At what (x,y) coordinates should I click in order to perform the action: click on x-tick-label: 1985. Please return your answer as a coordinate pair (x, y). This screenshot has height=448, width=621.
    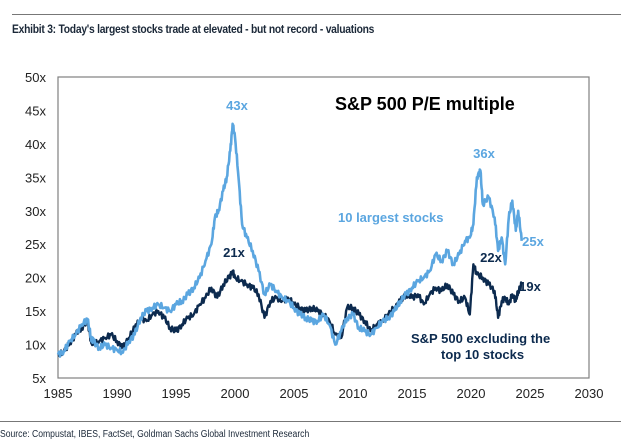
    Looking at the image, I should click on (58, 393).